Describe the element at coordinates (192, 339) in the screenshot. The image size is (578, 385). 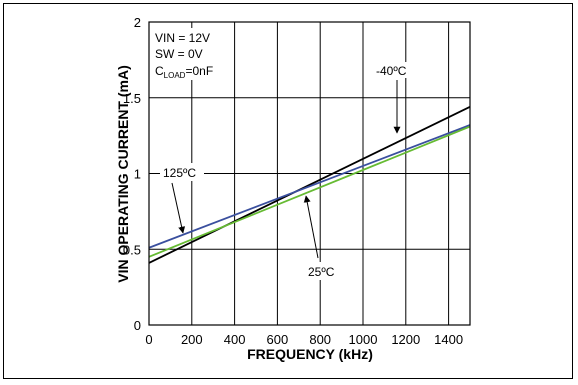
I see `x-tick-label: 200` at that location.